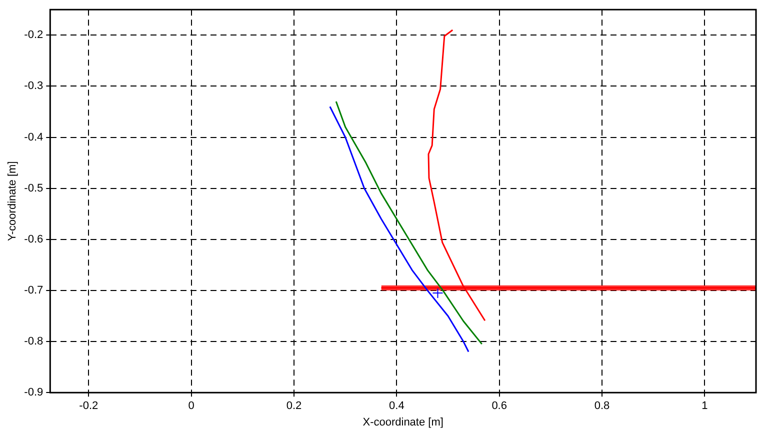 This screenshot has height=433, width=762. What do you see at coordinates (34, 392) in the screenshot?
I see `y-tick-label: -0.9` at bounding box center [34, 392].